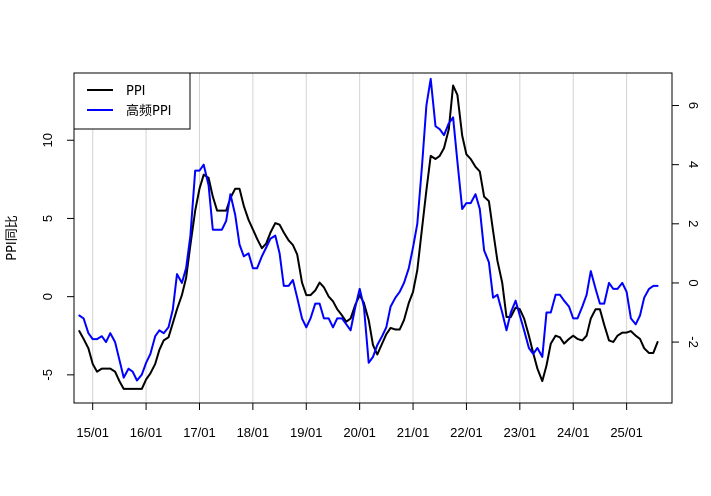  What do you see at coordinates (47, 296) in the screenshot?
I see `y-left-tick-label: 0` at bounding box center [47, 296].